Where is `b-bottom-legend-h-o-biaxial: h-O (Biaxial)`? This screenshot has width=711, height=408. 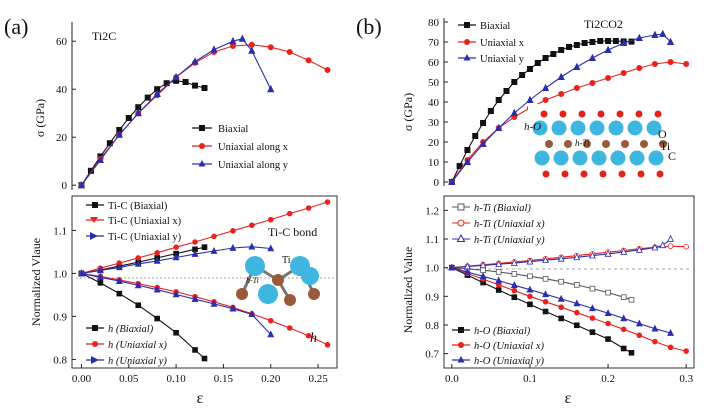 b-bottom-legend-h-o-biaxial: h-O (Biaxial) is located at coordinates (502, 331).